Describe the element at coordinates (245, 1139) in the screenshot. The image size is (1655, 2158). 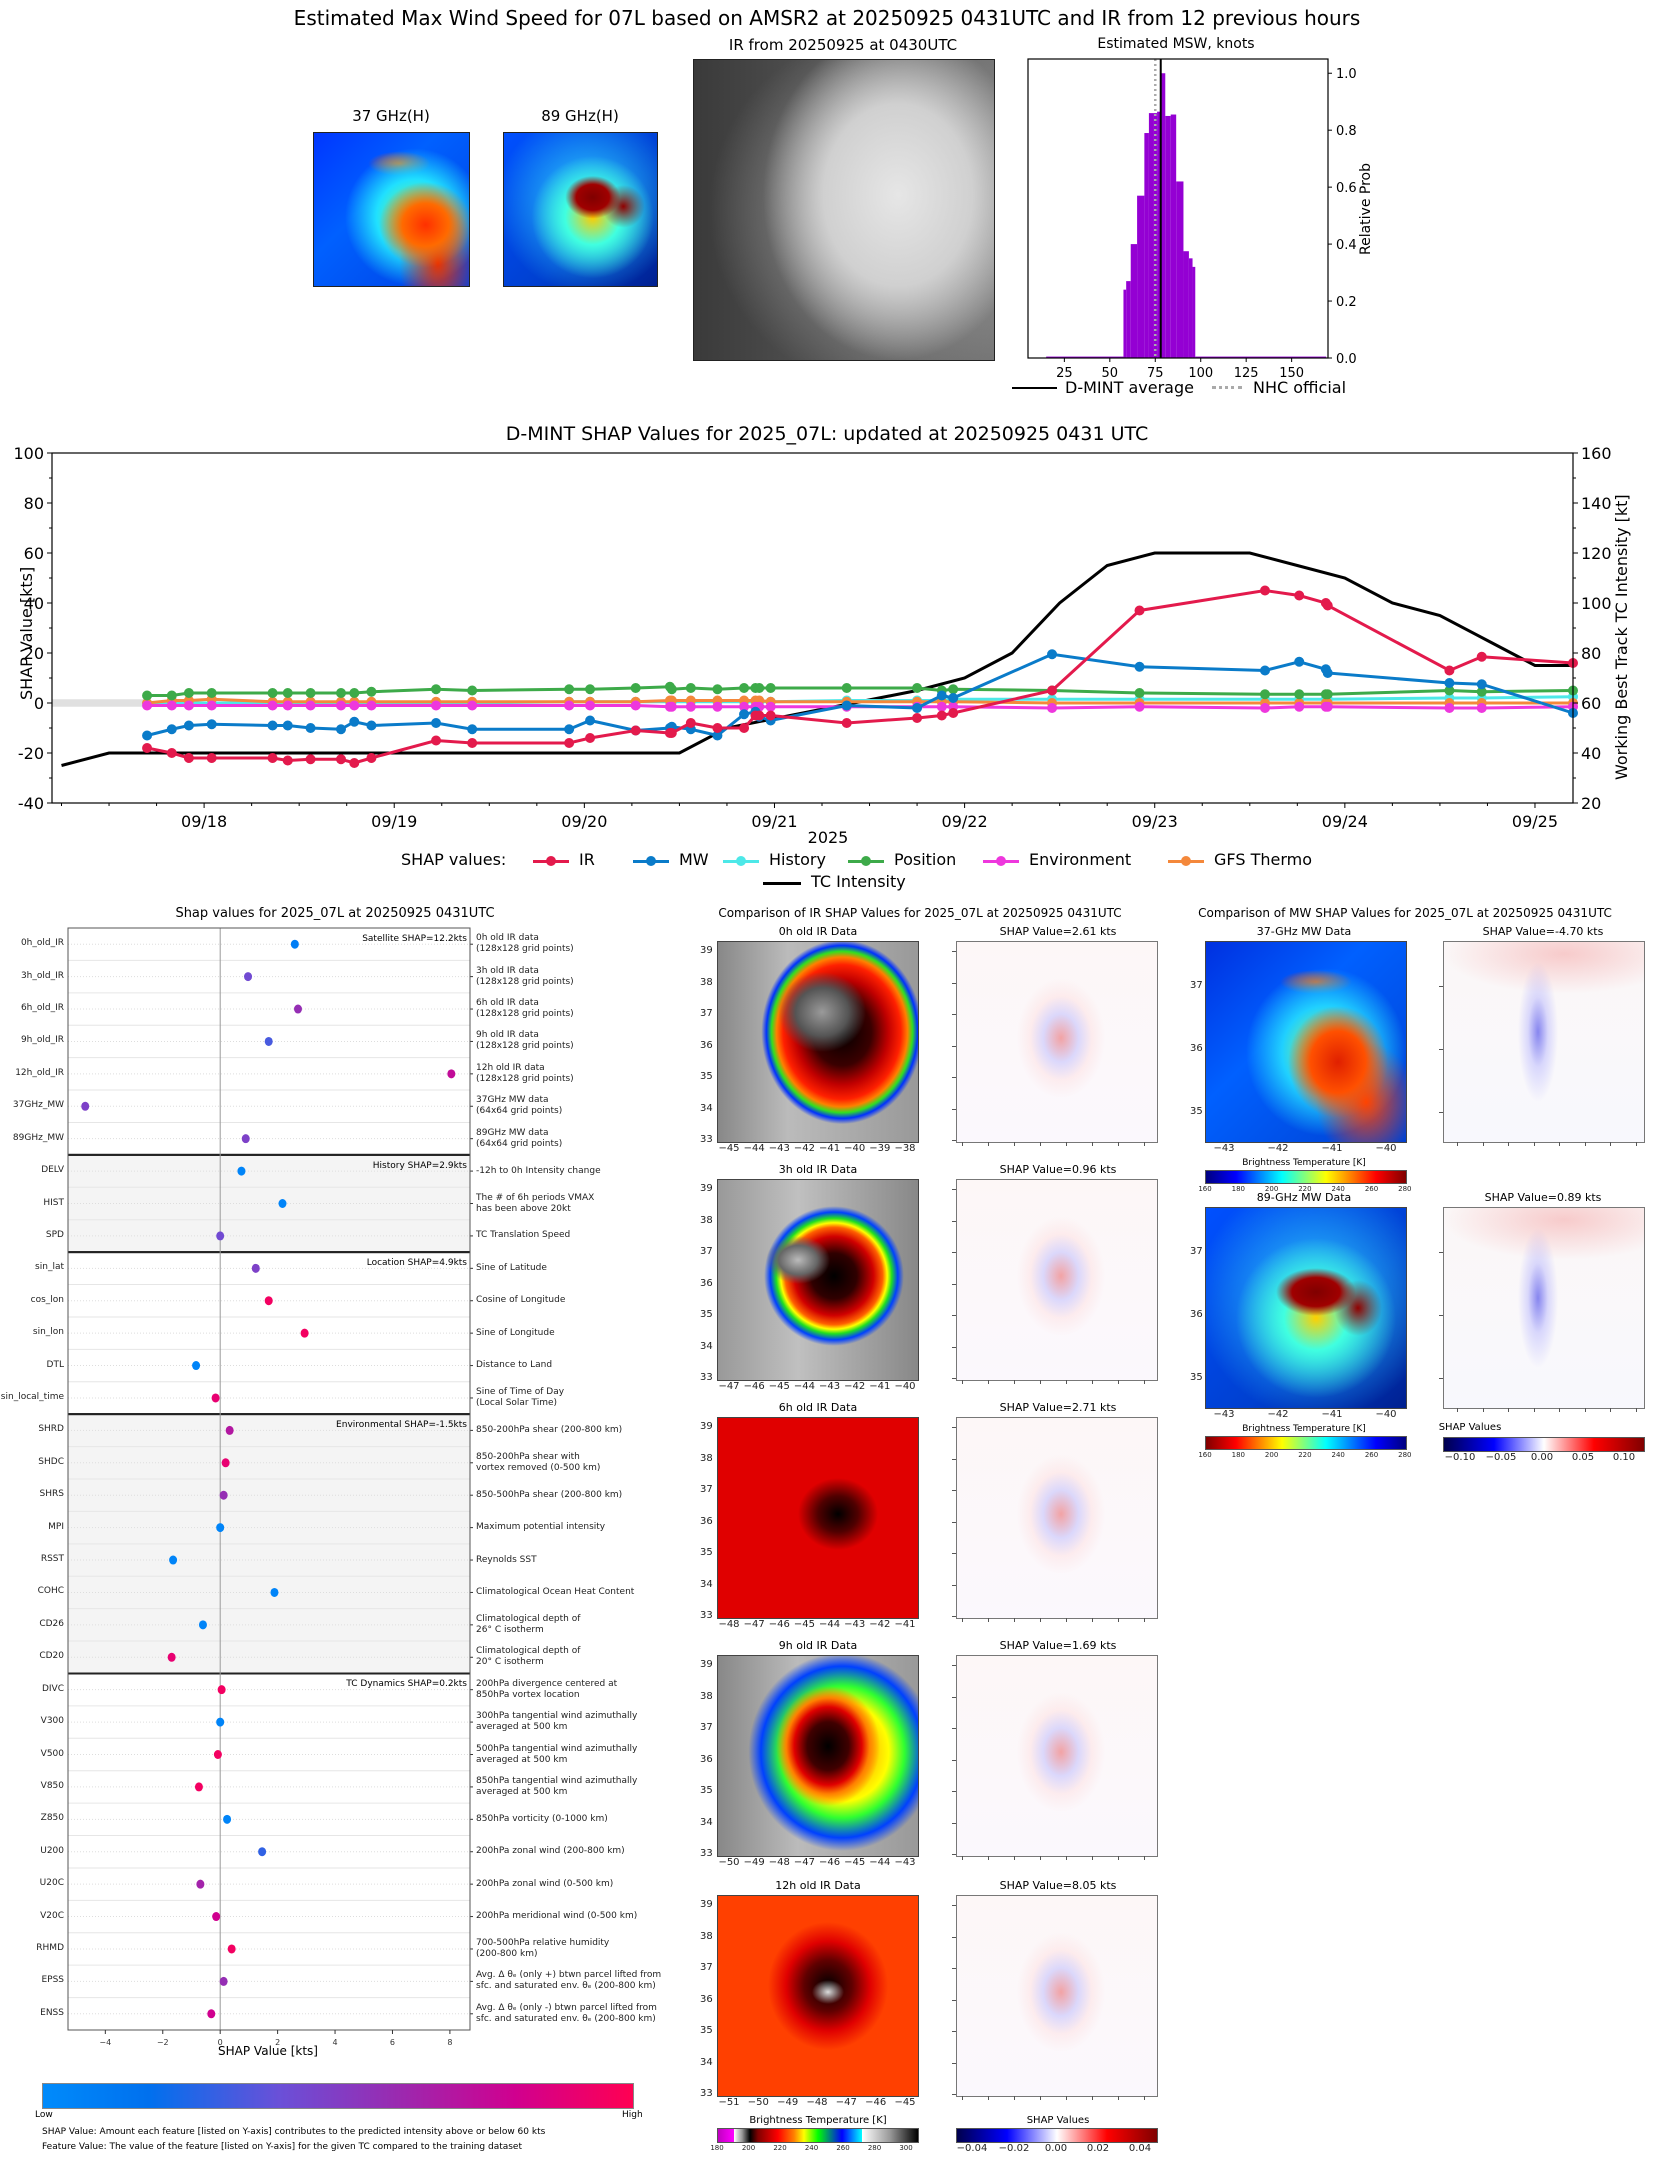
I see `feature-point-89GHz_MW` at that location.